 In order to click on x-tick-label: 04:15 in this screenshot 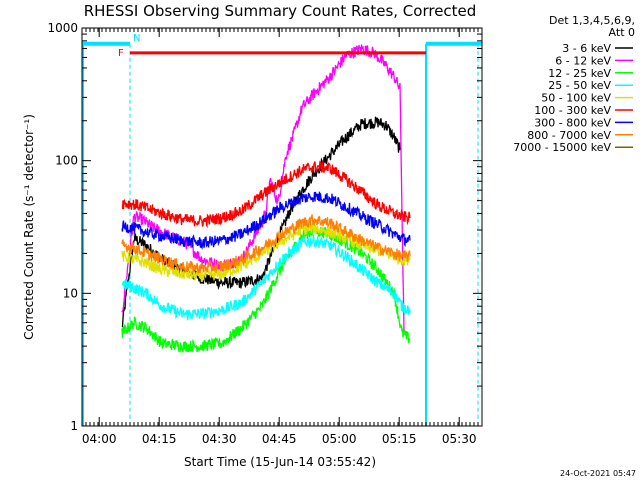, I will do `click(159, 439)`.